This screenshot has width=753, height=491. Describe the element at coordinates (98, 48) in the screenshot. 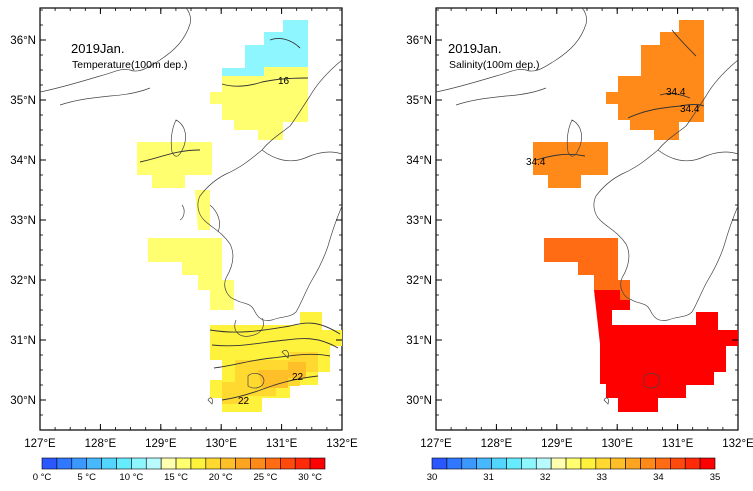

I see `temperature-map-title: 2019Jan.` at that location.